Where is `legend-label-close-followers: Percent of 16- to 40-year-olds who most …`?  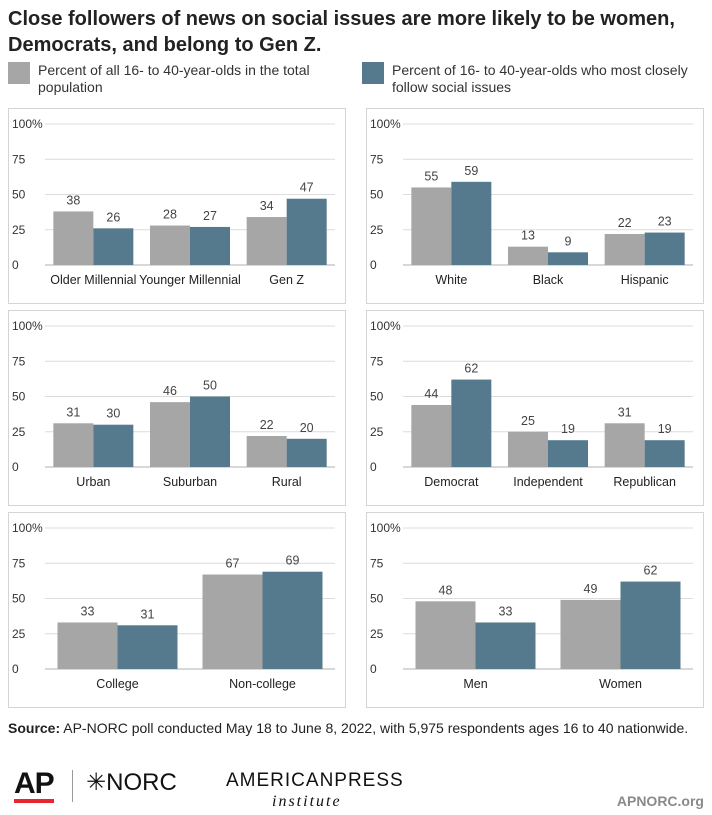 legend-label-close-followers: Percent of 16- to 40-year-olds who most … is located at coordinates (540, 78).